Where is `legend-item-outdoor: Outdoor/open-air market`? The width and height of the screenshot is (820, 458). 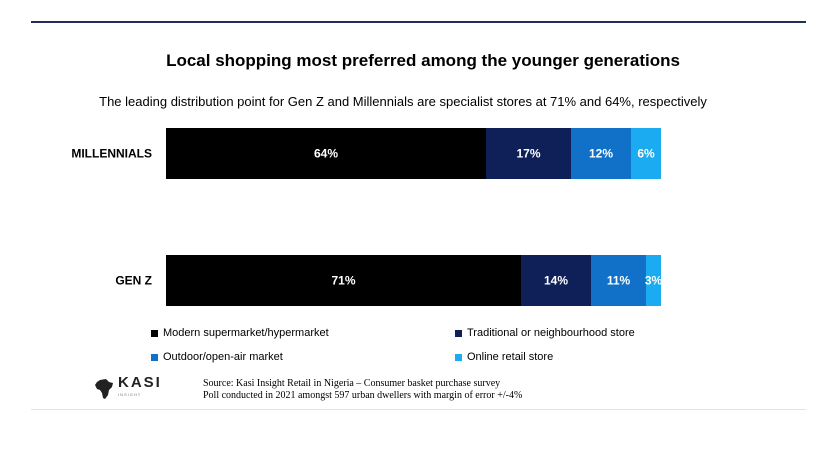 legend-item-outdoor: Outdoor/open-air market is located at coordinates (217, 357).